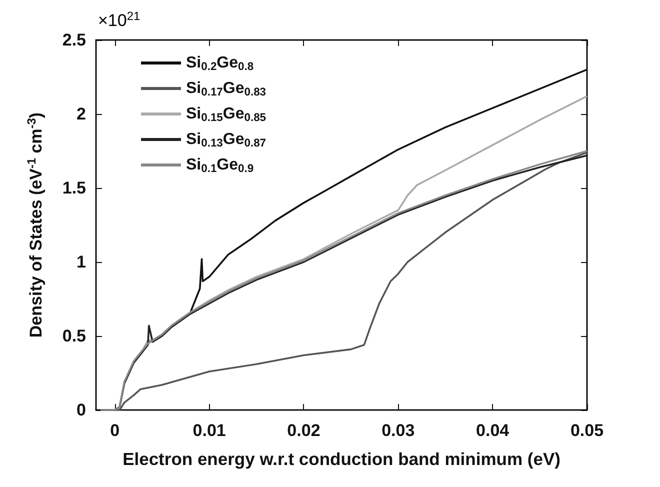 Image resolution: width=660 pixels, height=487 pixels. I want to click on y-tick-label: 1.5, so click(74, 188).